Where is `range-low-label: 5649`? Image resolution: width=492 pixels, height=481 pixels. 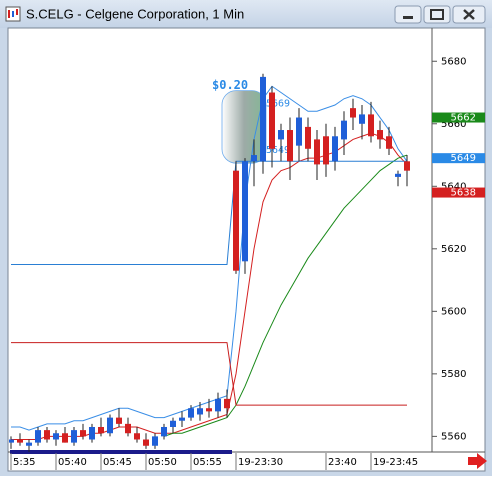
range-low-label: 5649 is located at coordinates (278, 150).